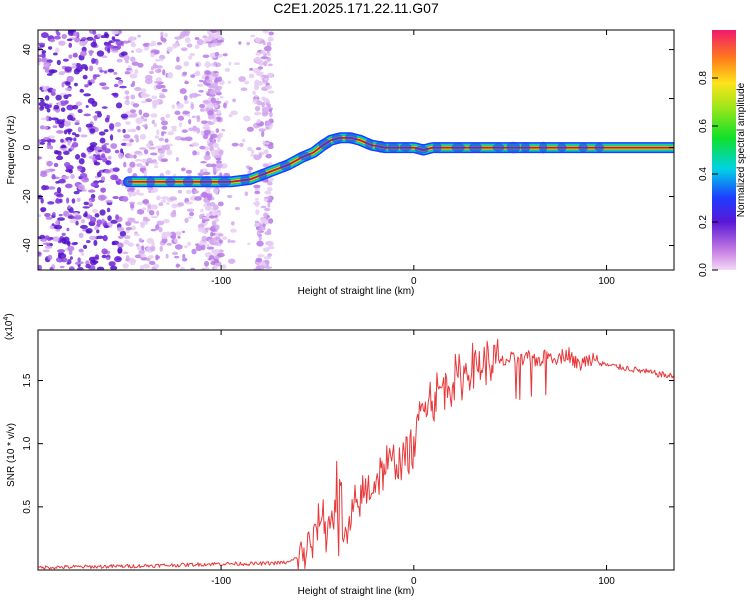 This screenshot has width=750, height=605. I want to click on spectrogram-x-tick-label: 100, so click(606, 281).